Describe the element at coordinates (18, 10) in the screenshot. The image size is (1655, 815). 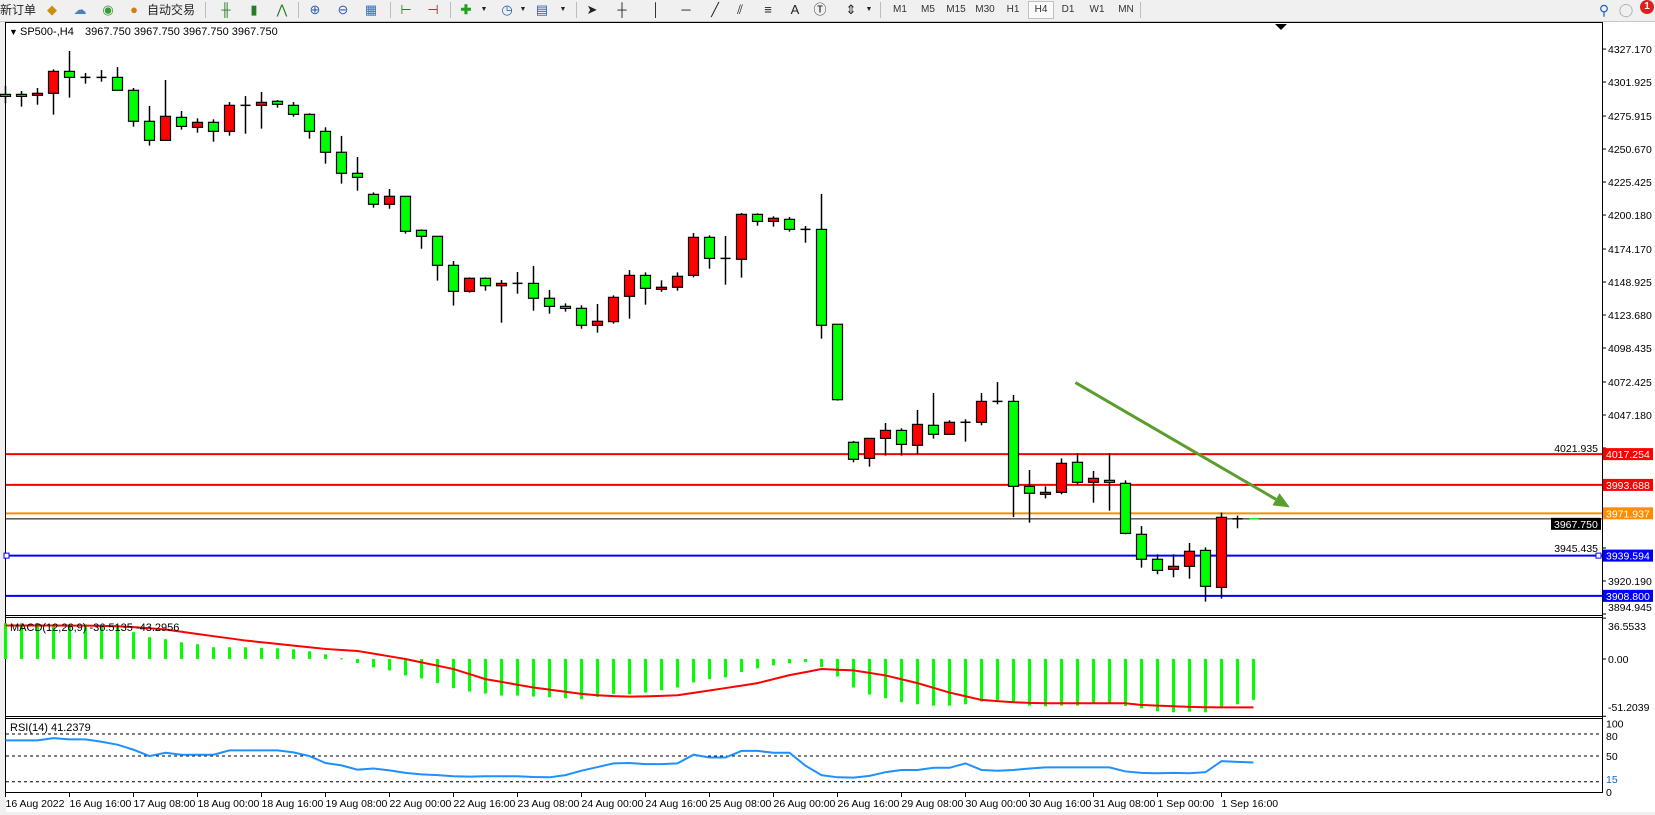
I see `new-order-button: 新订单` at that location.